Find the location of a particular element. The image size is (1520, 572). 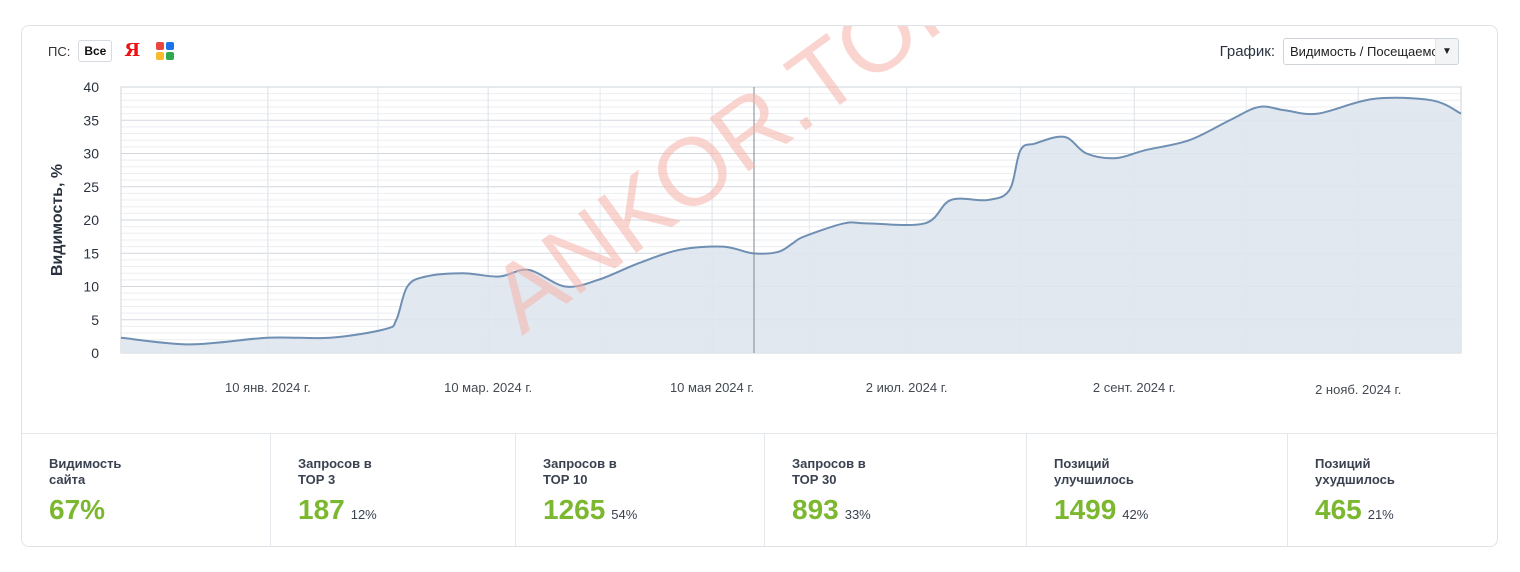

y-tick-label: 0 is located at coordinates (95, 353).